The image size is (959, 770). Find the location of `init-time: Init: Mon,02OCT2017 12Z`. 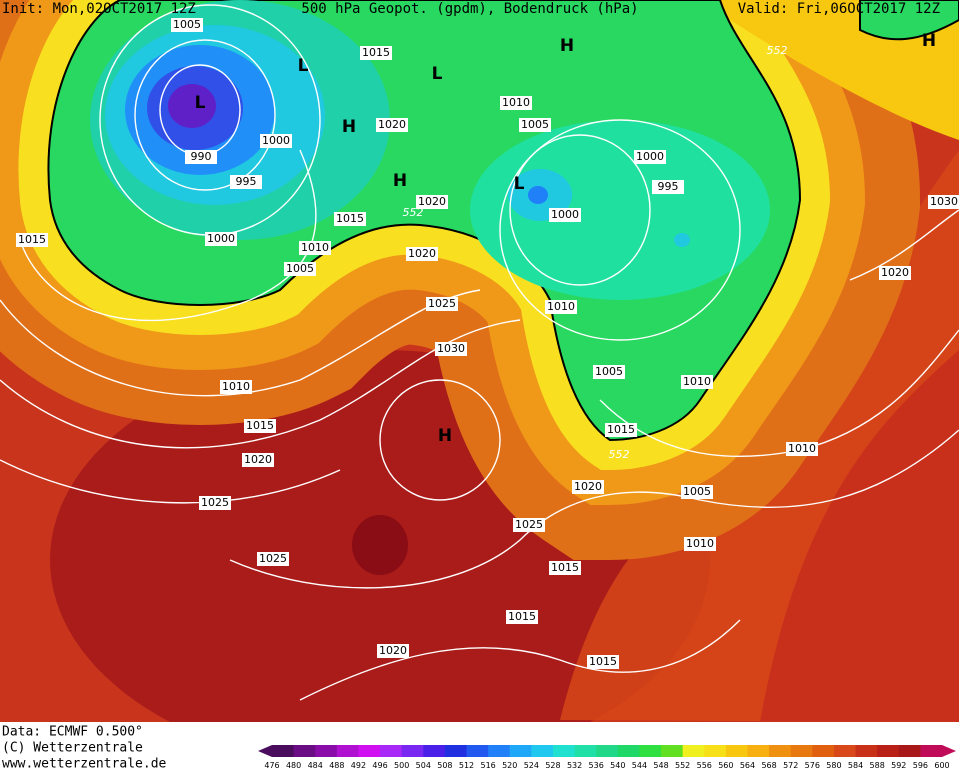

init-time: Init: Mon,02OCT2017 12Z is located at coordinates (99, 9).